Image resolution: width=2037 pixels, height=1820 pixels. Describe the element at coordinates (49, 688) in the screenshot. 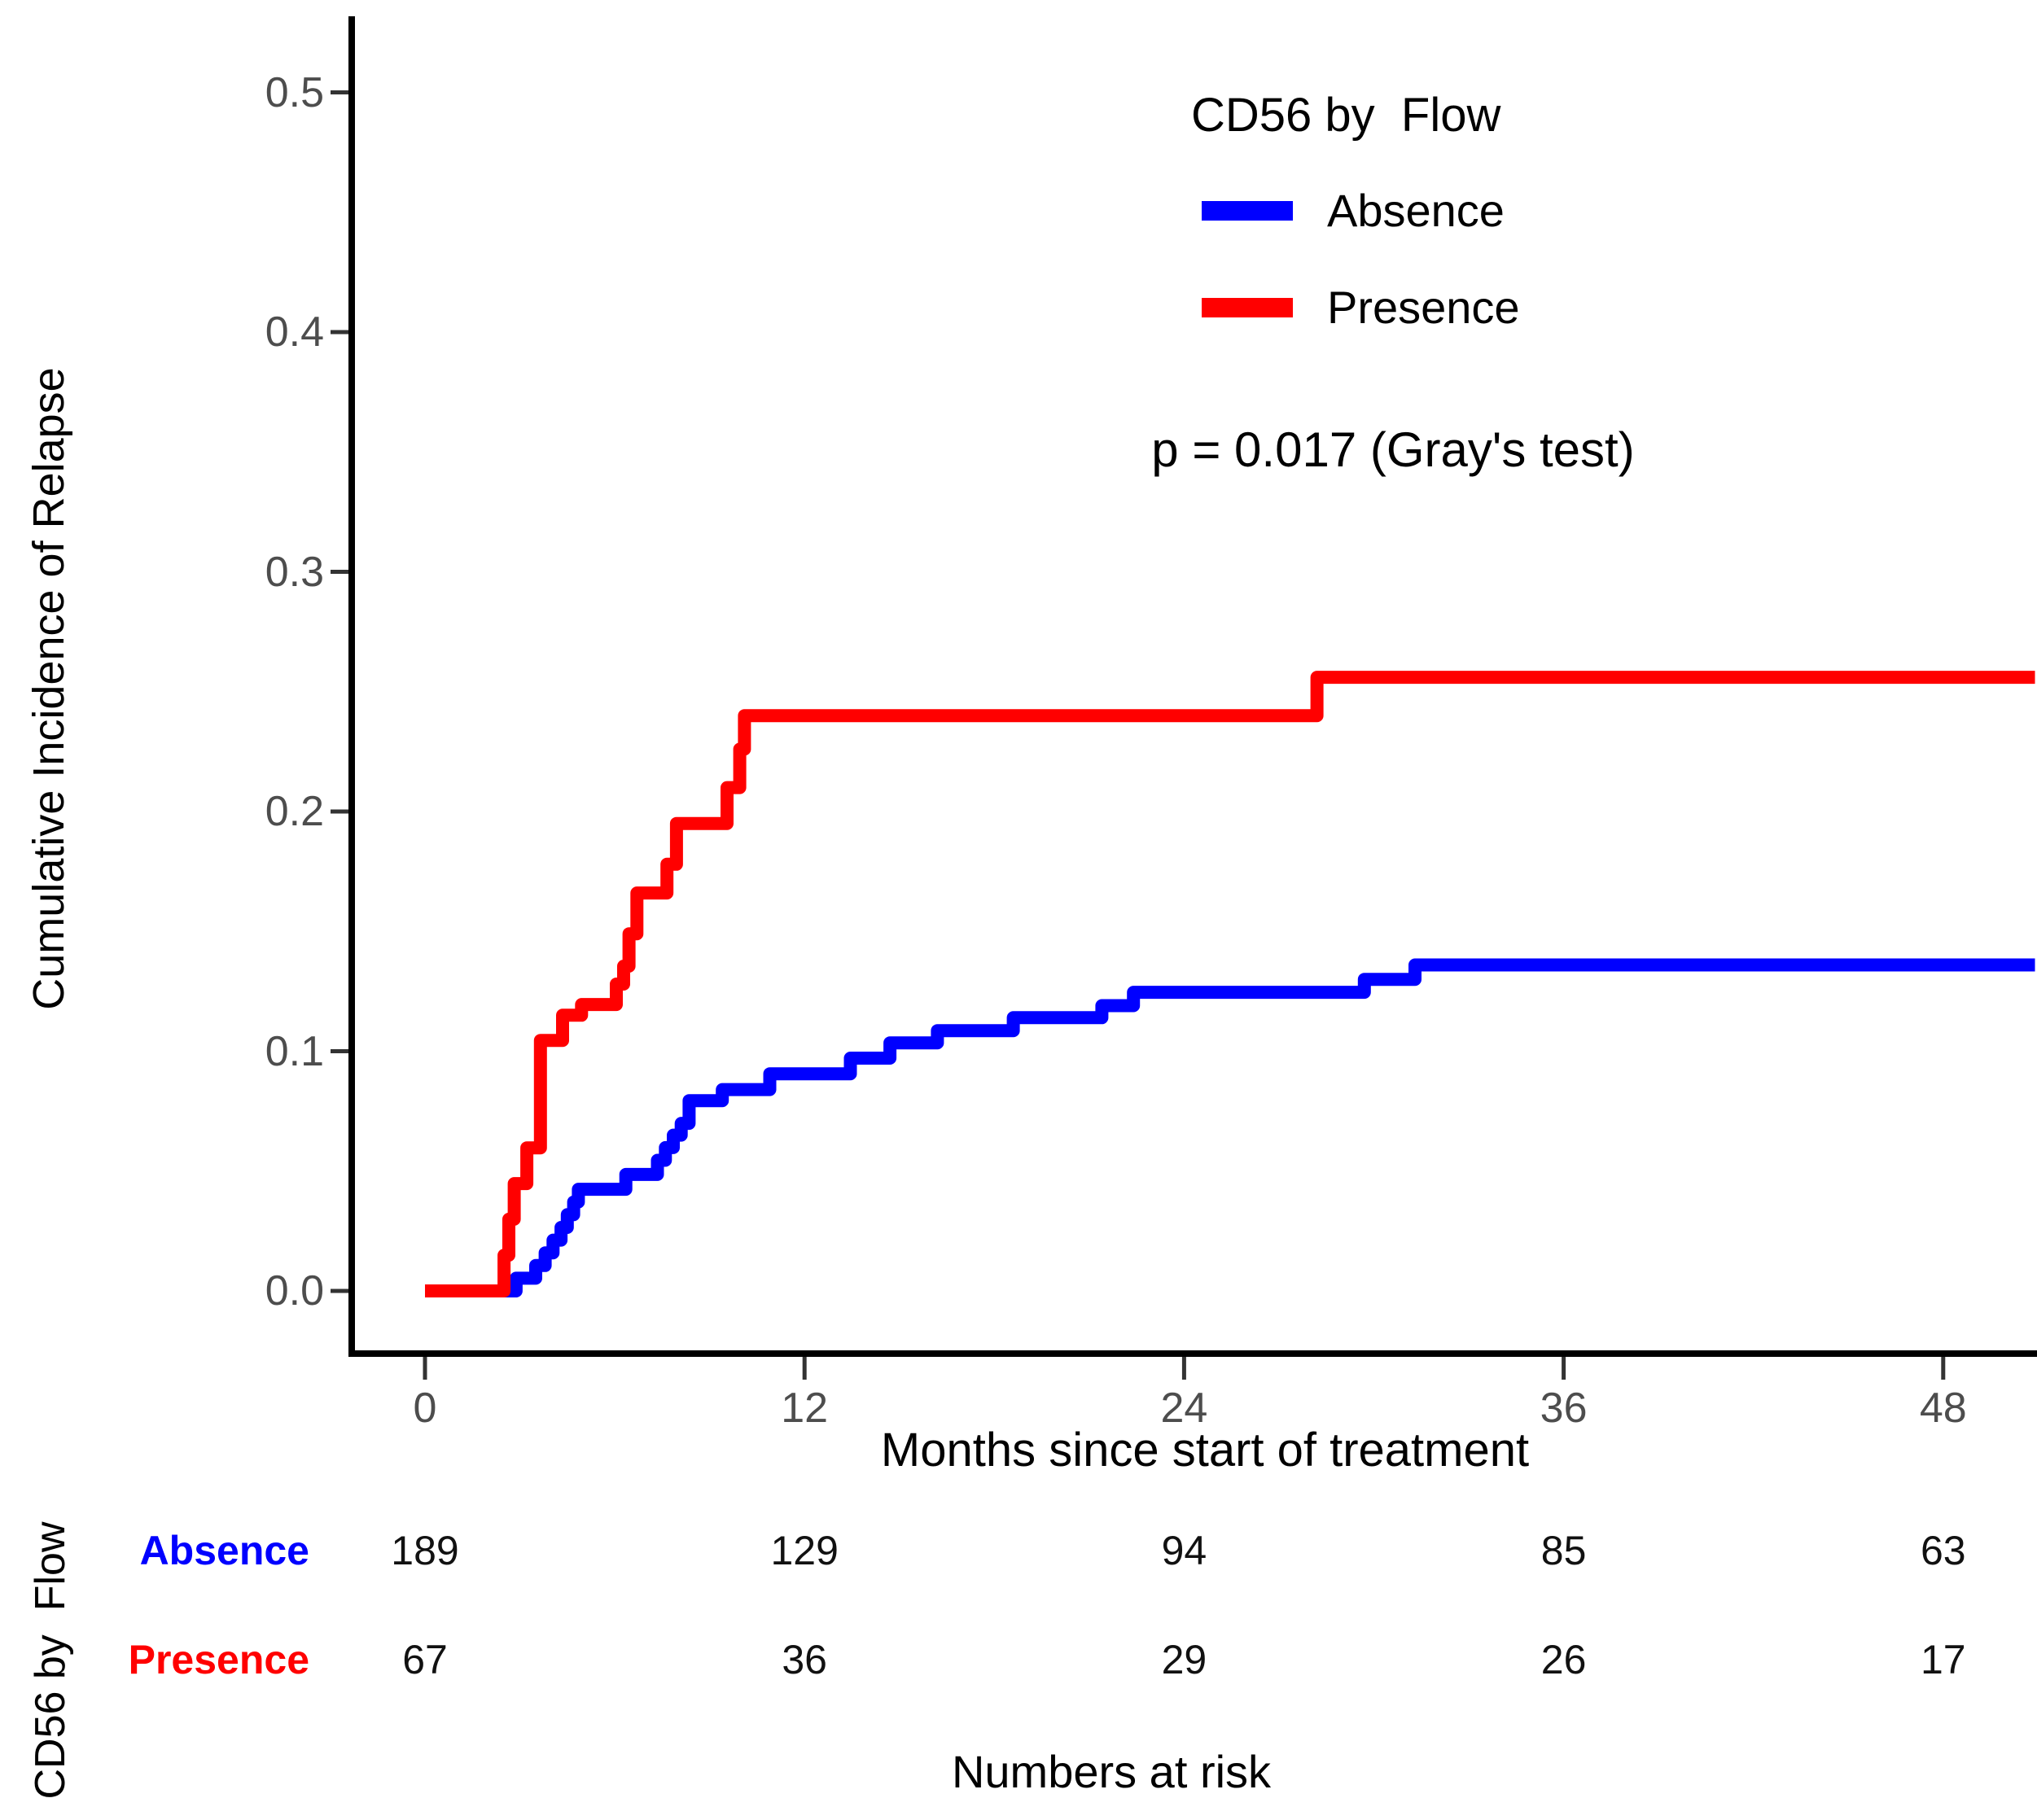

I see `y-axis-title: Cumulative Incidence of Relapse` at that location.